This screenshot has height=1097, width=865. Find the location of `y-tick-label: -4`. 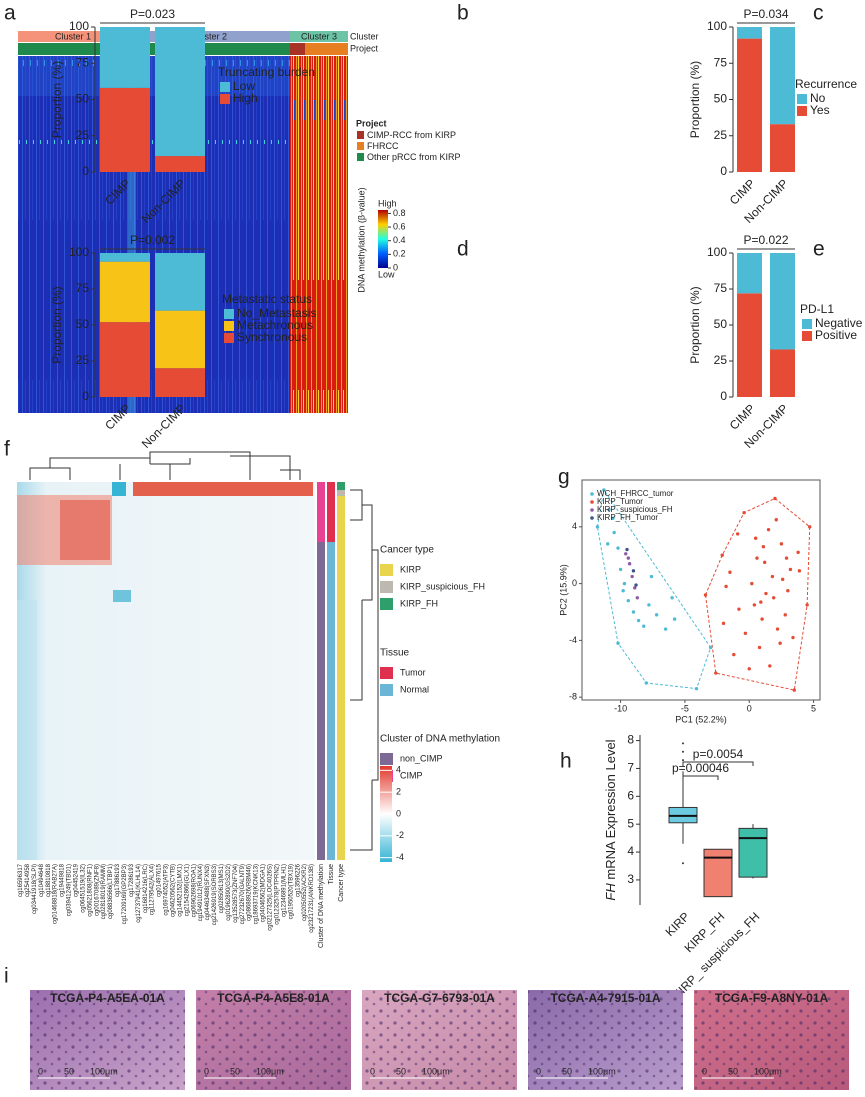

y-tick-label: -4 is located at coordinates (573, 640).